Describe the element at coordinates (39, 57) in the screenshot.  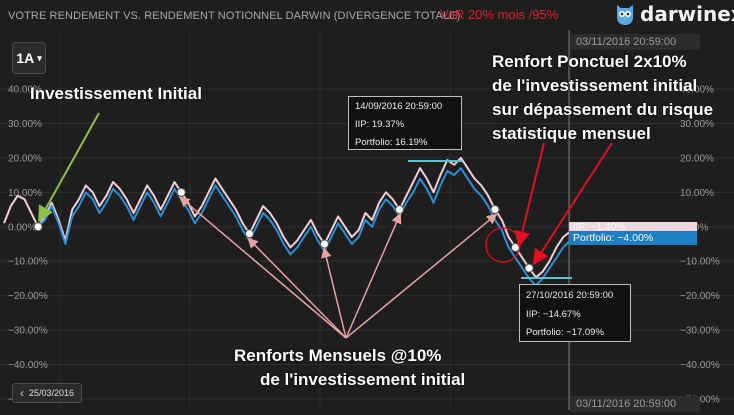
I see `caret-down-icon: ▾` at that location.